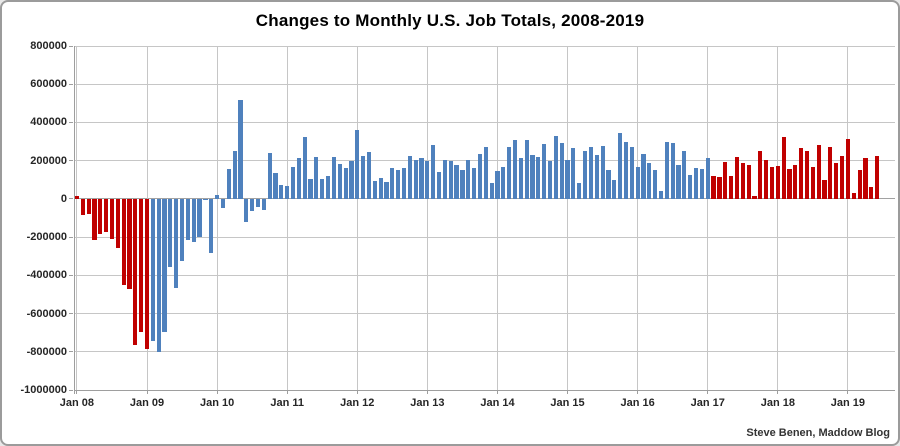  Describe the element at coordinates (217, 403) in the screenshot. I see `x-axis-label: Jan 10` at that location.